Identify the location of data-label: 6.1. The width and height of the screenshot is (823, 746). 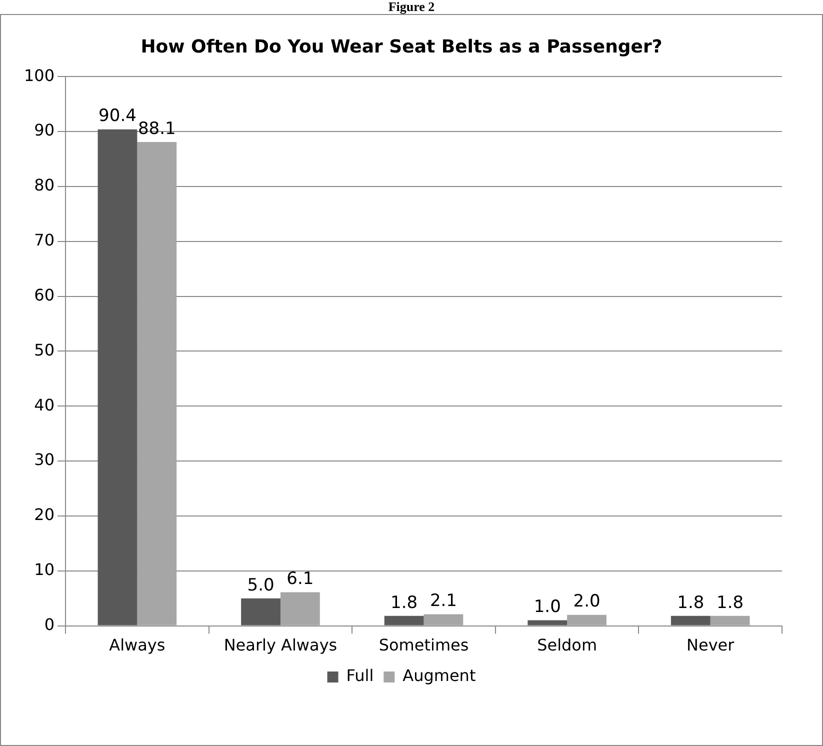
(300, 579).